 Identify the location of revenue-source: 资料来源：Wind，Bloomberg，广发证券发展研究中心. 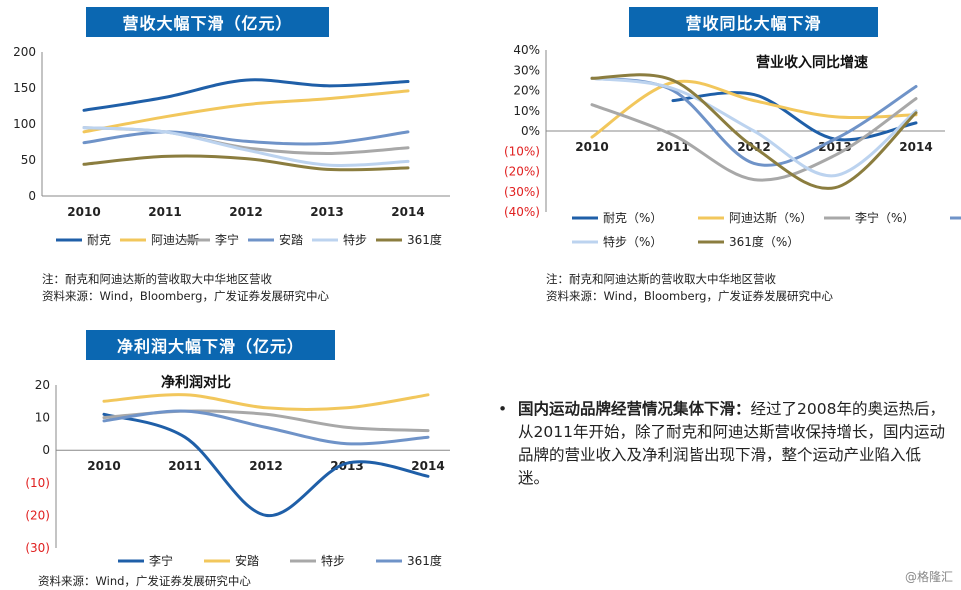
(185, 296).